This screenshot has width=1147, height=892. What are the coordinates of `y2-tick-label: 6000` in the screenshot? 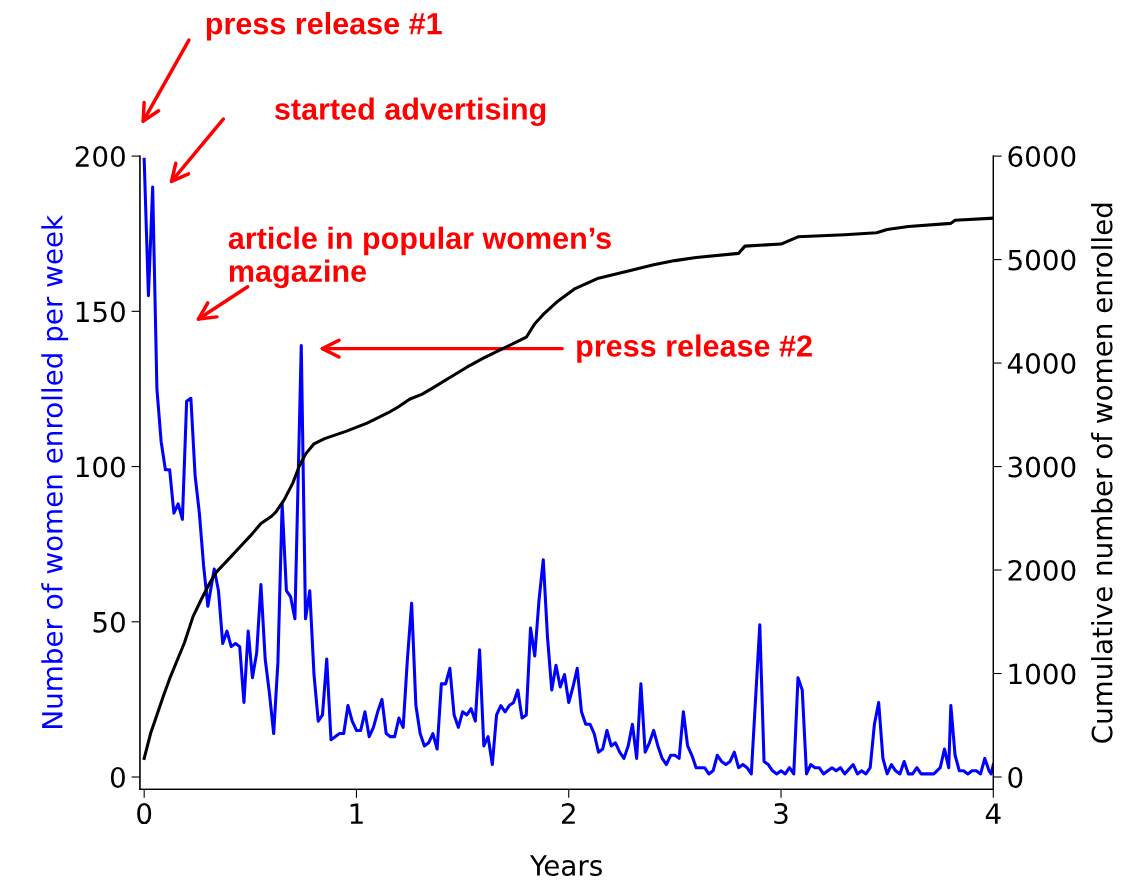 It's located at (1042, 157).